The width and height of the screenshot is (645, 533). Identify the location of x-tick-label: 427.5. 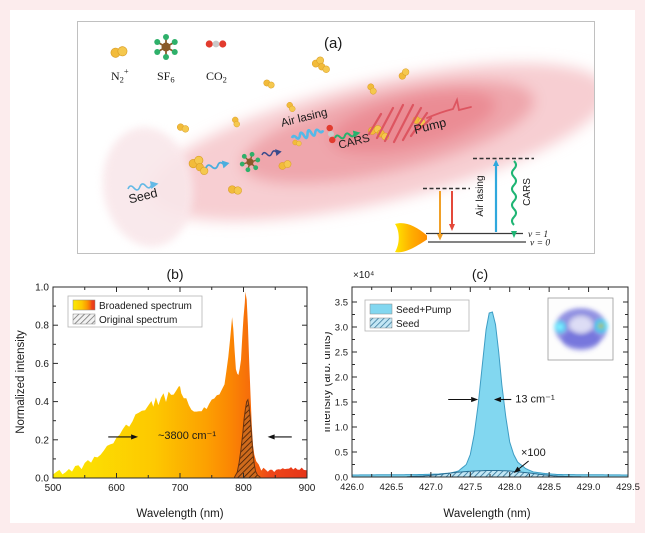
(470, 487).